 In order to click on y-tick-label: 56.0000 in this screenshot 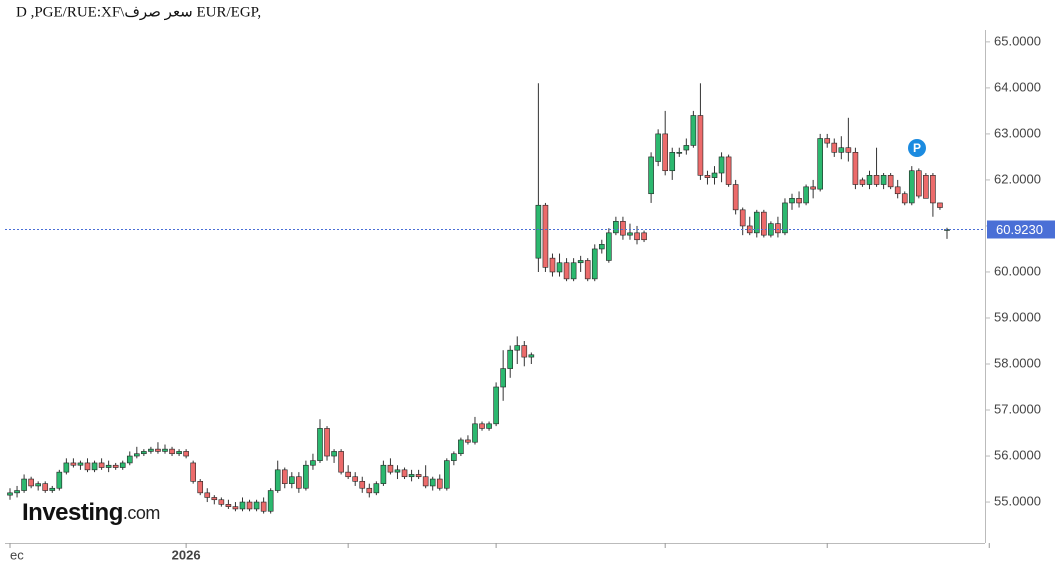, I will do `click(1017, 454)`.